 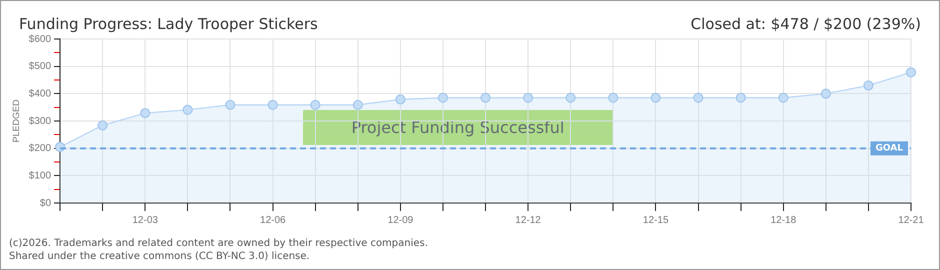 What do you see at coordinates (40, 148) in the screenshot?
I see `y-tick-label: $200` at bounding box center [40, 148].